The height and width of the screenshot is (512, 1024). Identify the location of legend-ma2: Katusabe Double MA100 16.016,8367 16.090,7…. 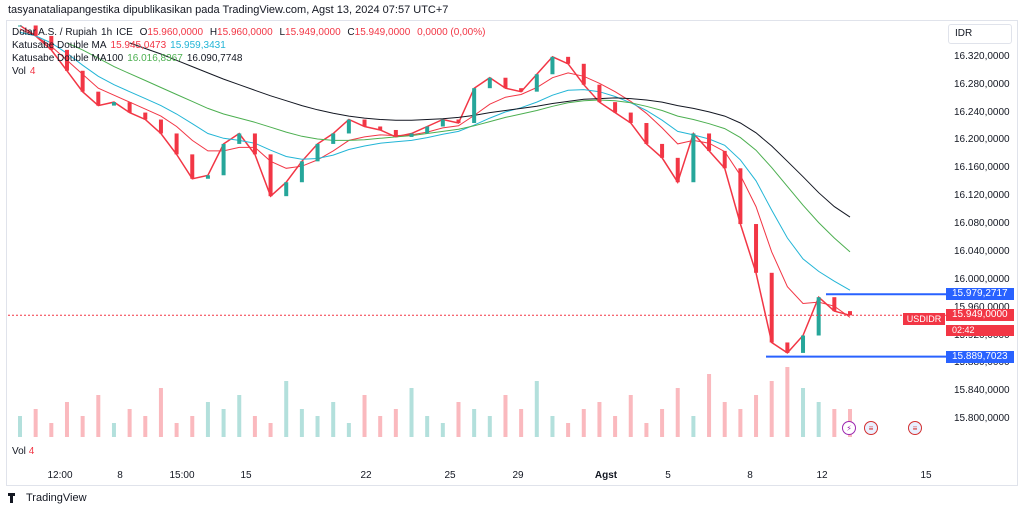
(129, 59).